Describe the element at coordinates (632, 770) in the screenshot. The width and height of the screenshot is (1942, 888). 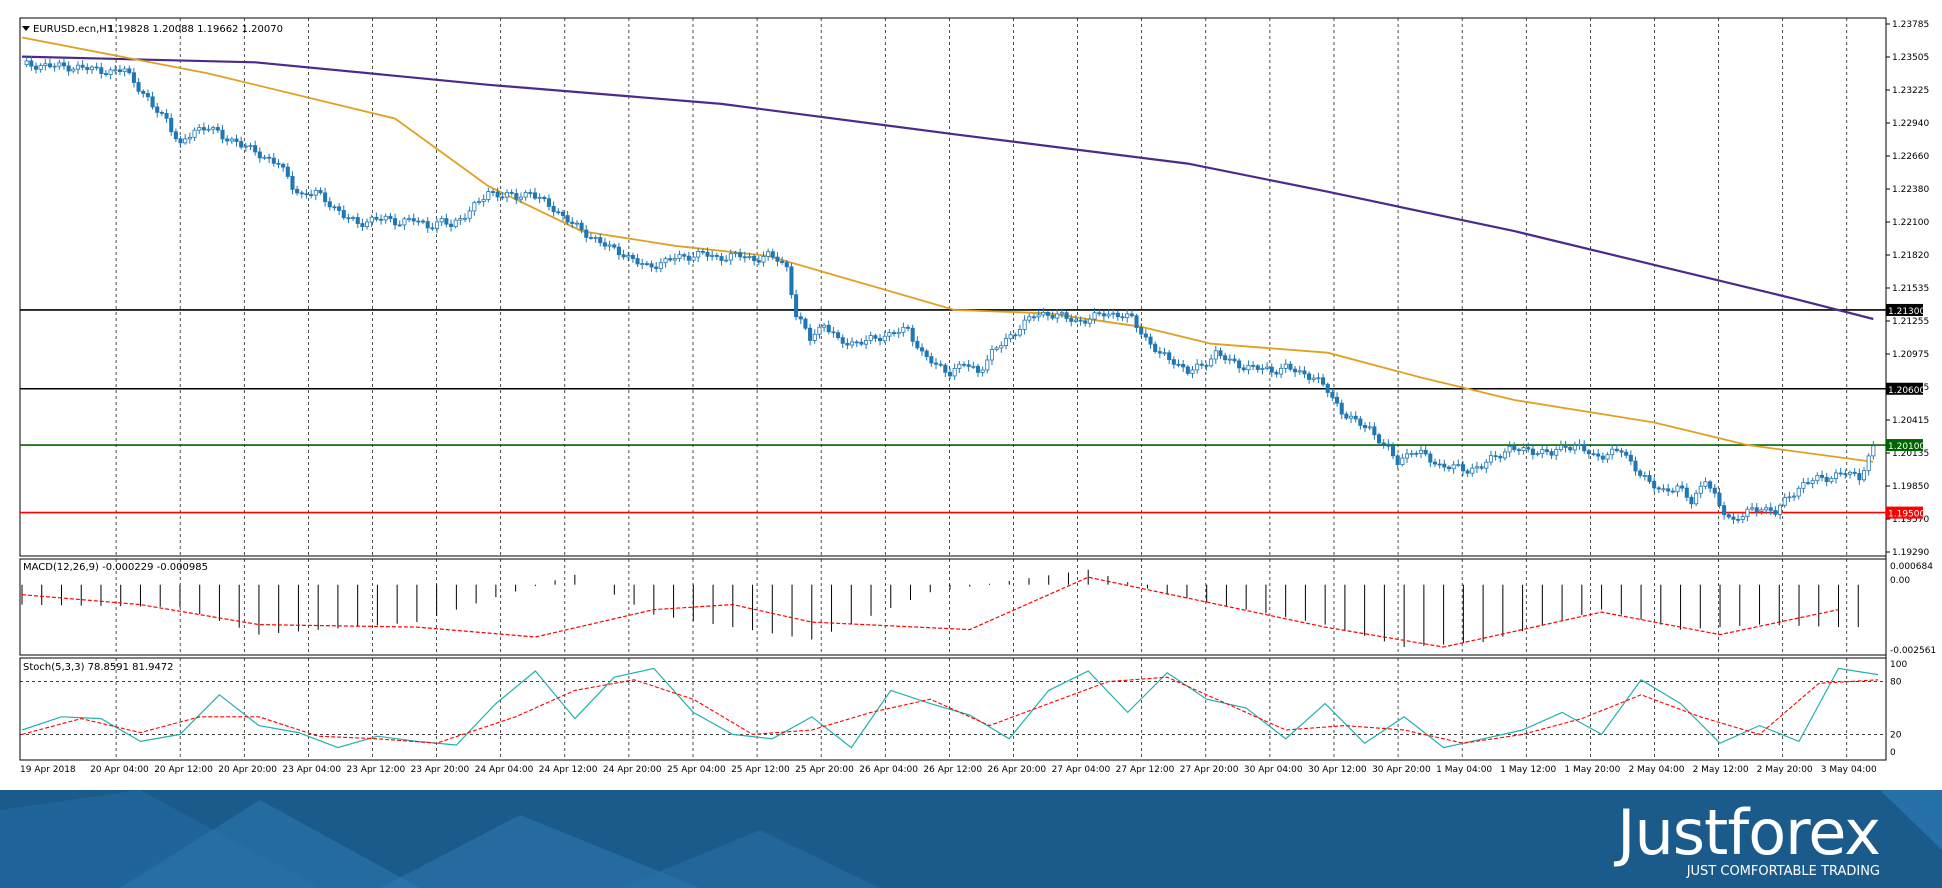
I see `time-label: 24 Apr 20:00` at that location.